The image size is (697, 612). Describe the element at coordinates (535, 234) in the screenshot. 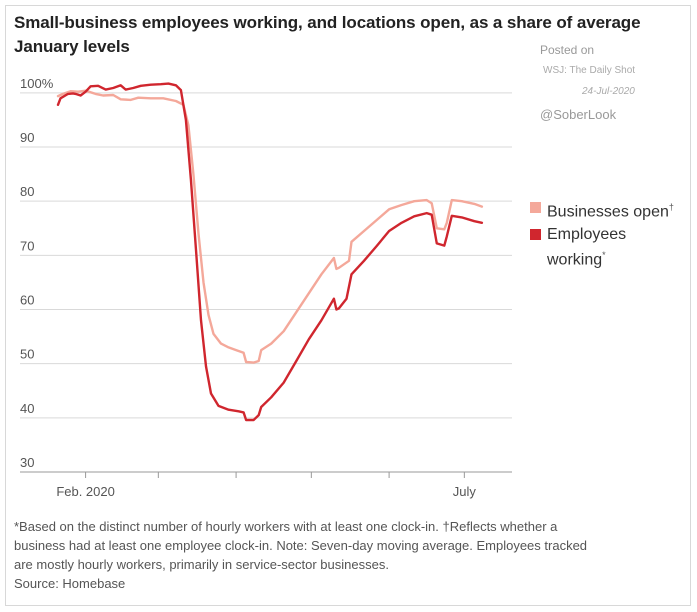

I see `legend-swatch-employees-working` at that location.